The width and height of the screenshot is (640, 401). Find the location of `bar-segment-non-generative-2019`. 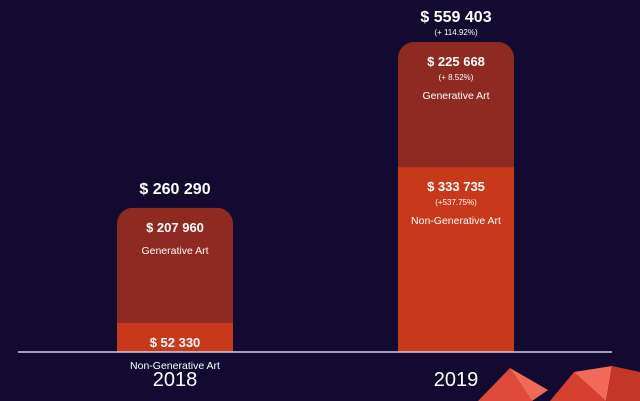

bar-segment-non-generative-2019 is located at coordinates (456, 259).